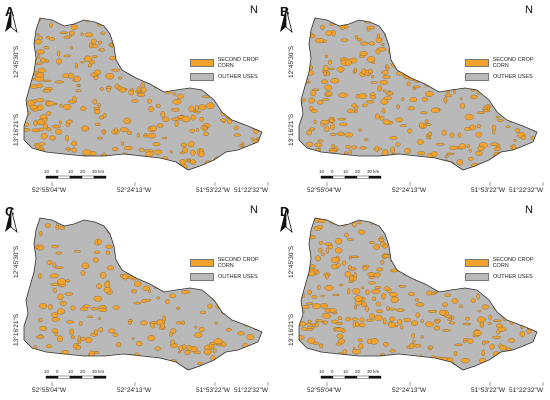  Describe the element at coordinates (232, 70) in the screenshot. I see `legend: SECOND CROP CORN OUTHER USES` at that location.